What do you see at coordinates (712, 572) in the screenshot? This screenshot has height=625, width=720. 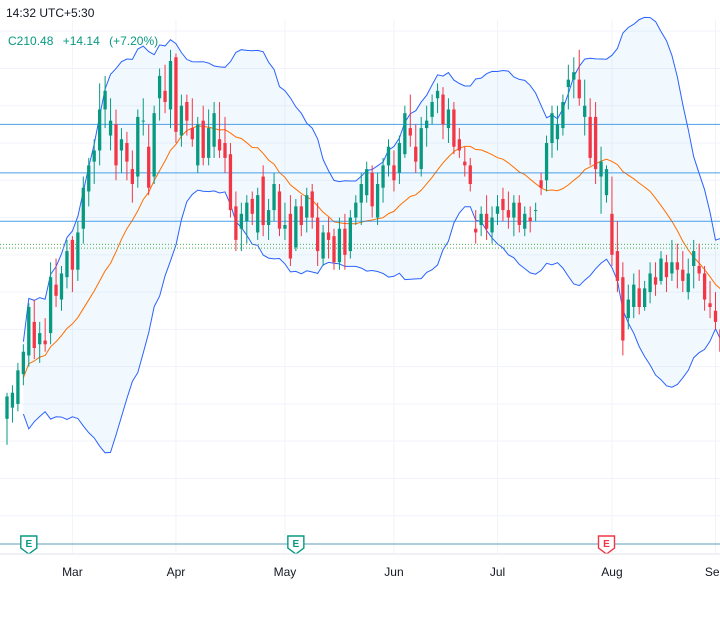 I see `time-axis-label: Sep` at bounding box center [712, 572].